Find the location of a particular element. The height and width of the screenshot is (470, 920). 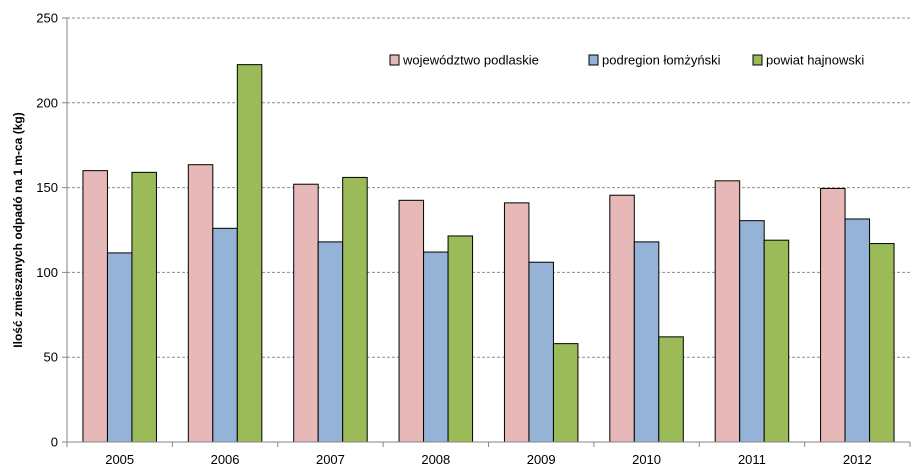

legend-label: podregion łomżyński is located at coordinates (661, 60).